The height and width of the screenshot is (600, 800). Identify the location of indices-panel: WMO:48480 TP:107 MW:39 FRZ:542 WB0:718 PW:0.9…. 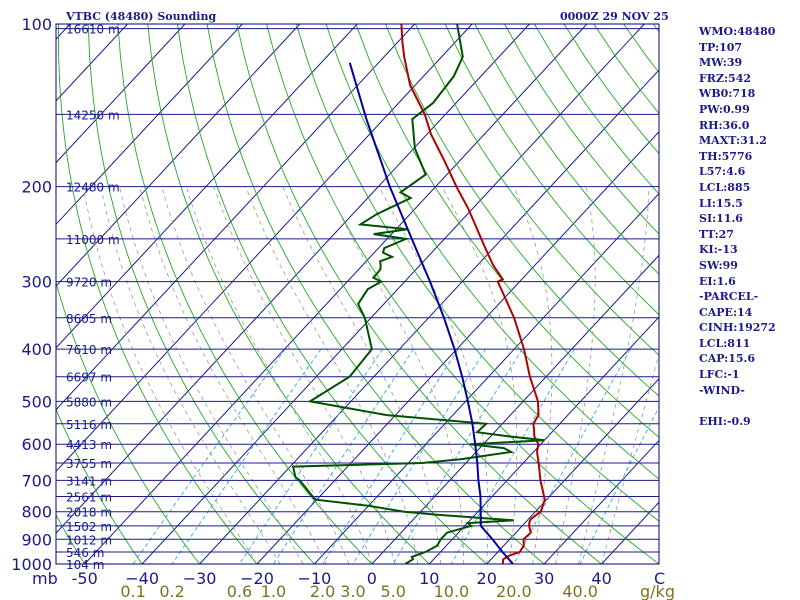
(749, 226).